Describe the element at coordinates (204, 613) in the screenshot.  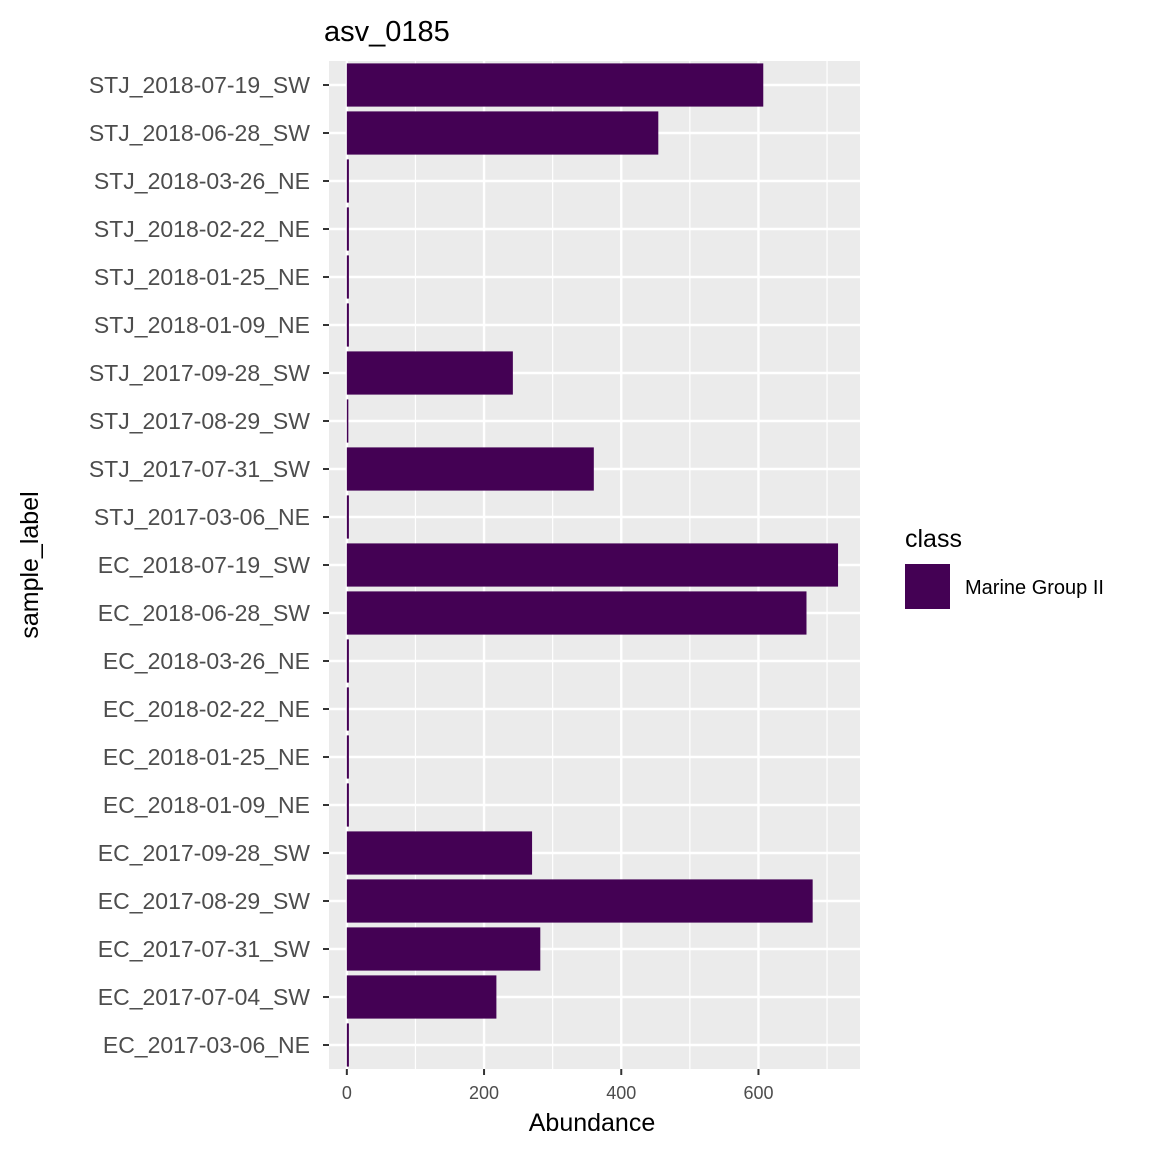
I see `y-tick-label: EC_2018-06-28_SW` at that location.